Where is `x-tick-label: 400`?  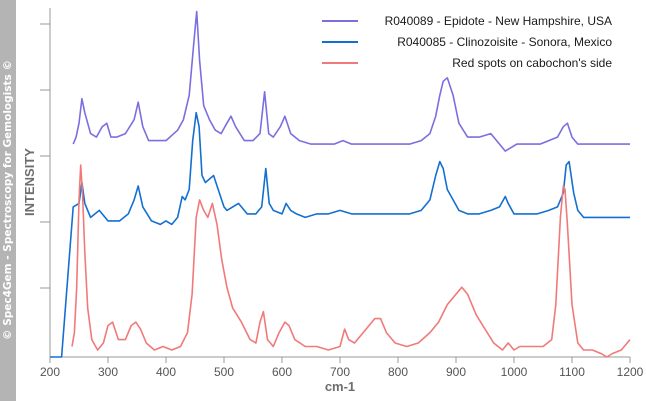 x-tick-label: 400 is located at coordinates (166, 372).